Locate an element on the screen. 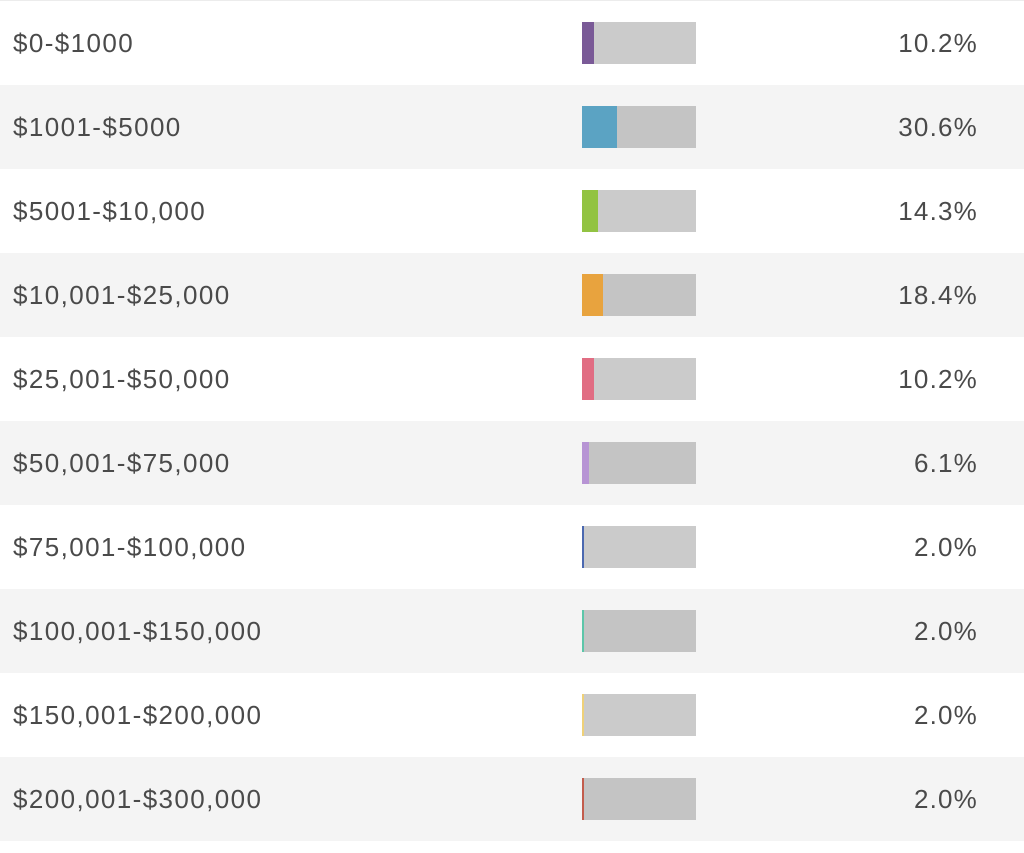 The width and height of the screenshot is (1024, 853). category-label: $200,001-$300,000 is located at coordinates (138, 799).